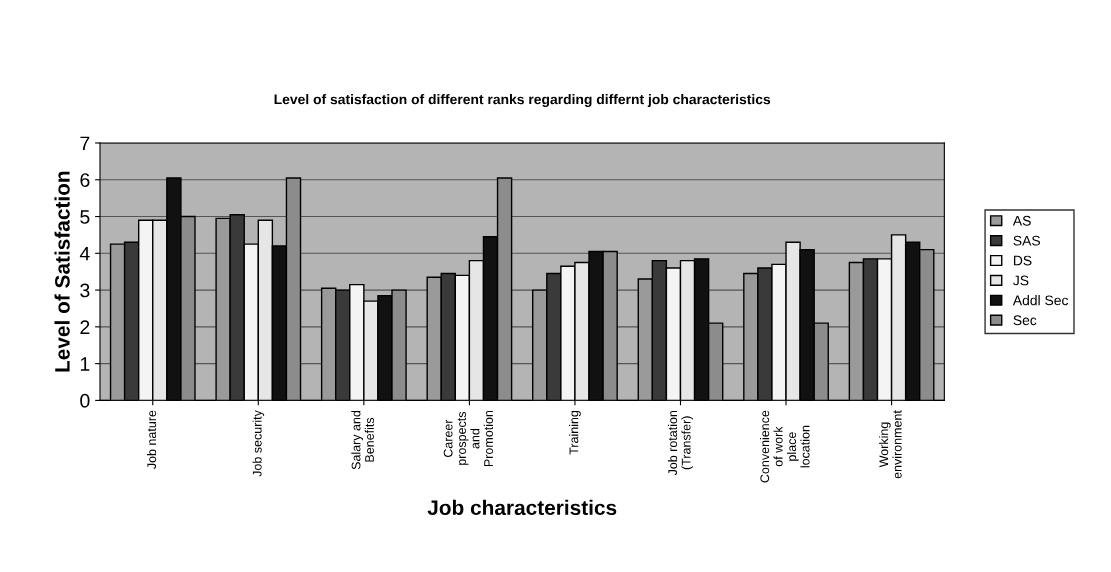 This screenshot has height=572, width=1111. What do you see at coordinates (62, 271) in the screenshot?
I see `y-axis-title: Level of Satisfaction` at bounding box center [62, 271].